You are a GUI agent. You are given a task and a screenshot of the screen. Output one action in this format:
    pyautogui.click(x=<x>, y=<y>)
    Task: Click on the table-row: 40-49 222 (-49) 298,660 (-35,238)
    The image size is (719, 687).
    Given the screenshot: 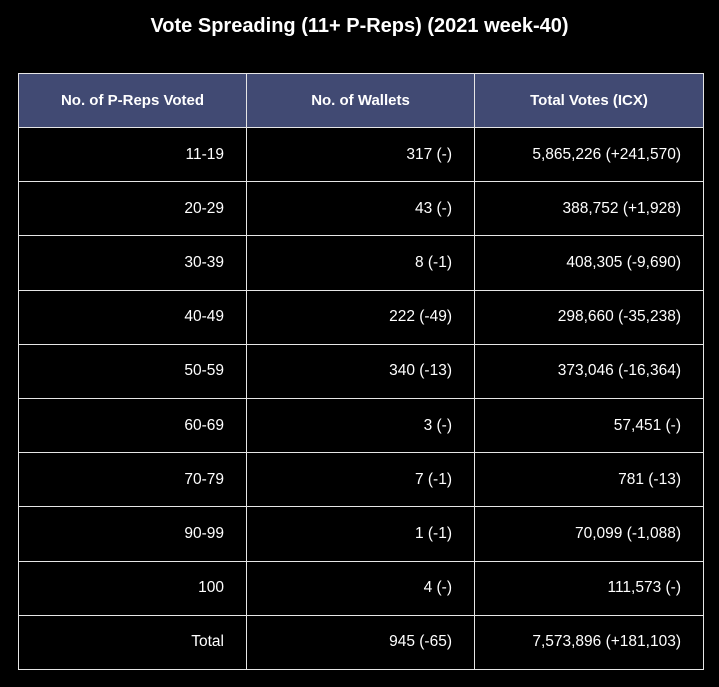 What is the action you would take?
    pyautogui.click(x=361, y=317)
    